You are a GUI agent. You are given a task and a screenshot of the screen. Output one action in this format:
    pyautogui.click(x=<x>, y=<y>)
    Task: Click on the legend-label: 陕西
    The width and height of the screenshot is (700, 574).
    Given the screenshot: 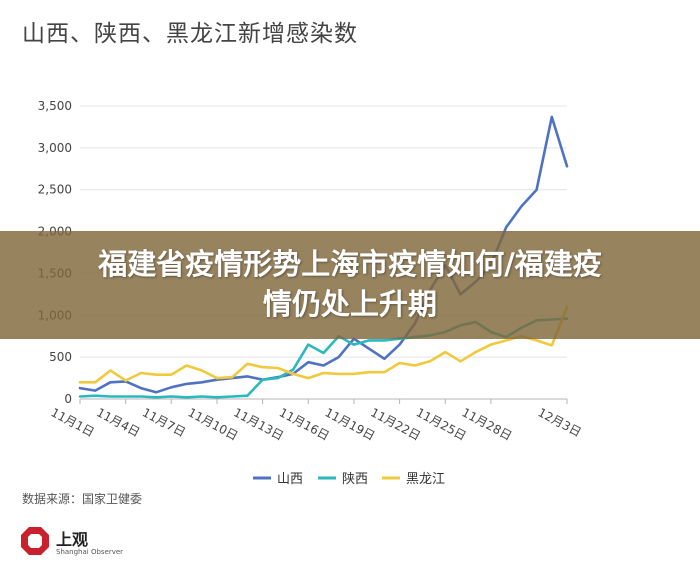 What is the action you would take?
    pyautogui.click(x=355, y=479)
    